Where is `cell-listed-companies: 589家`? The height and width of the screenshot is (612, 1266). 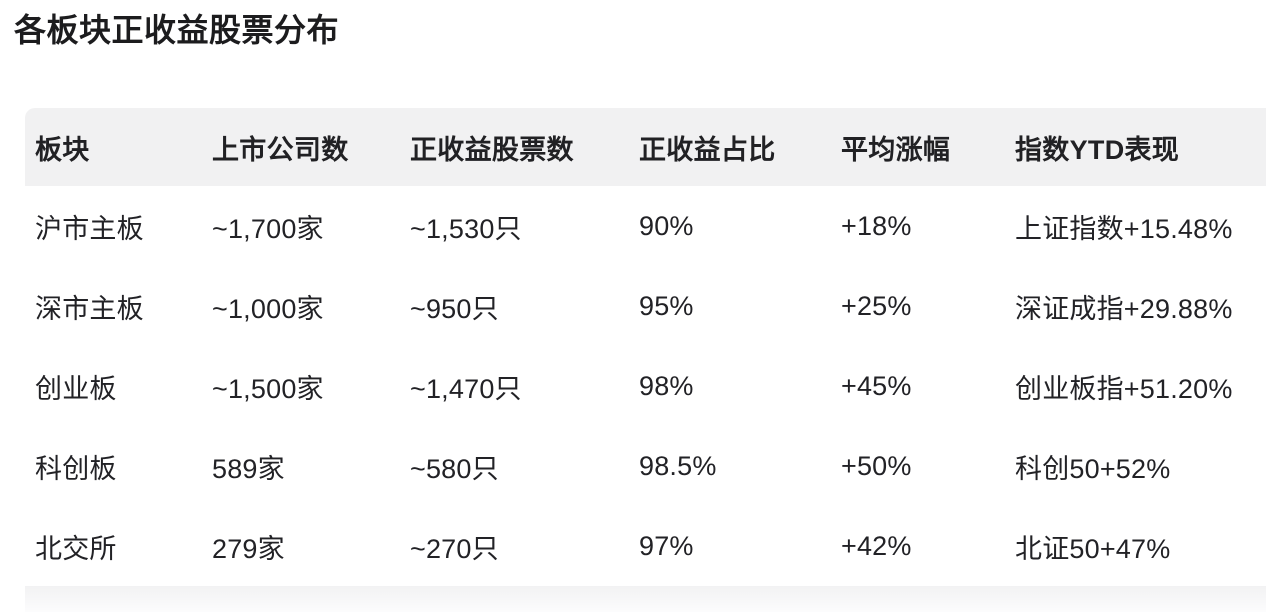 cell-listed-companies: 589家 is located at coordinates (248, 468).